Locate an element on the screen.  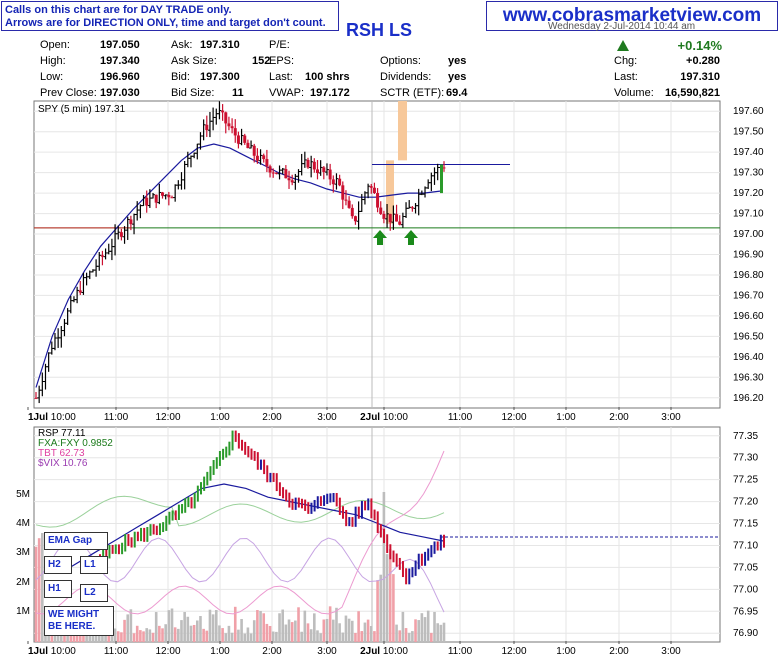
rsp-y-tick: 77.15 is located at coordinates (745, 524).